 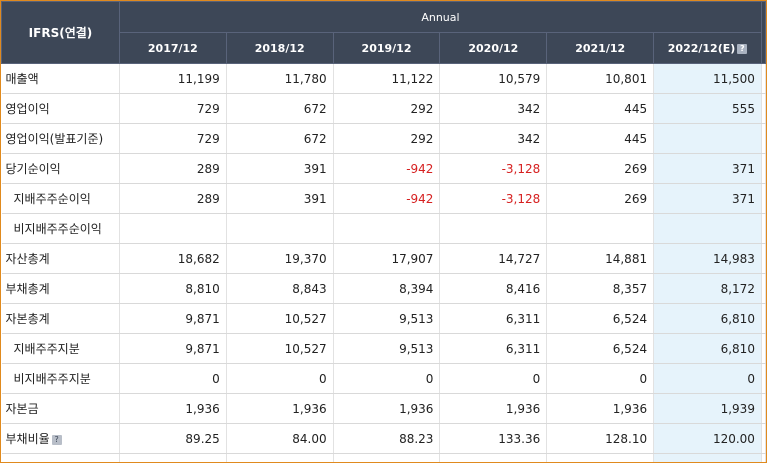 What do you see at coordinates (707, 78) in the screenshot?
I see `table-cell: 11,500` at bounding box center [707, 78].